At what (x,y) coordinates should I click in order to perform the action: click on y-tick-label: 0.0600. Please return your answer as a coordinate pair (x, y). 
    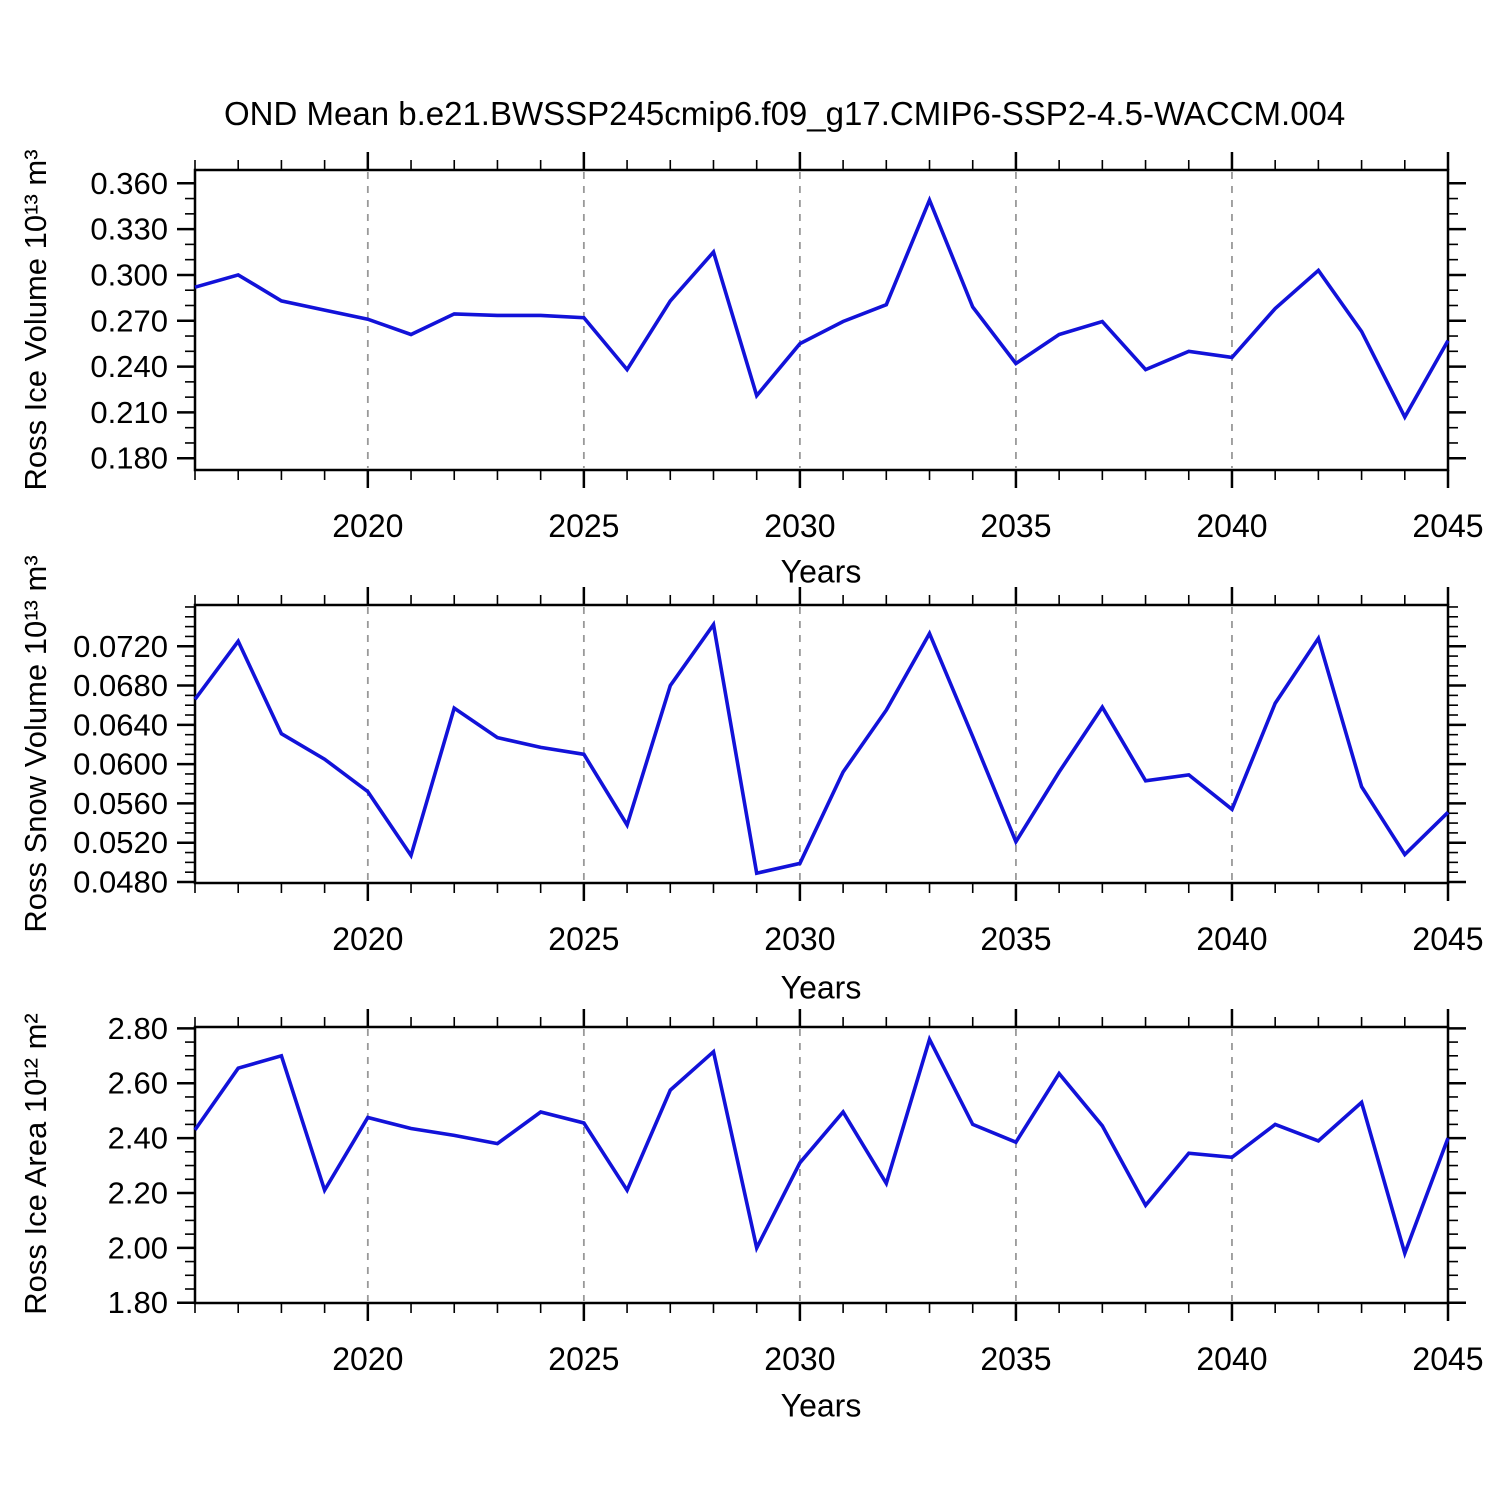
    Looking at the image, I should click on (120, 764).